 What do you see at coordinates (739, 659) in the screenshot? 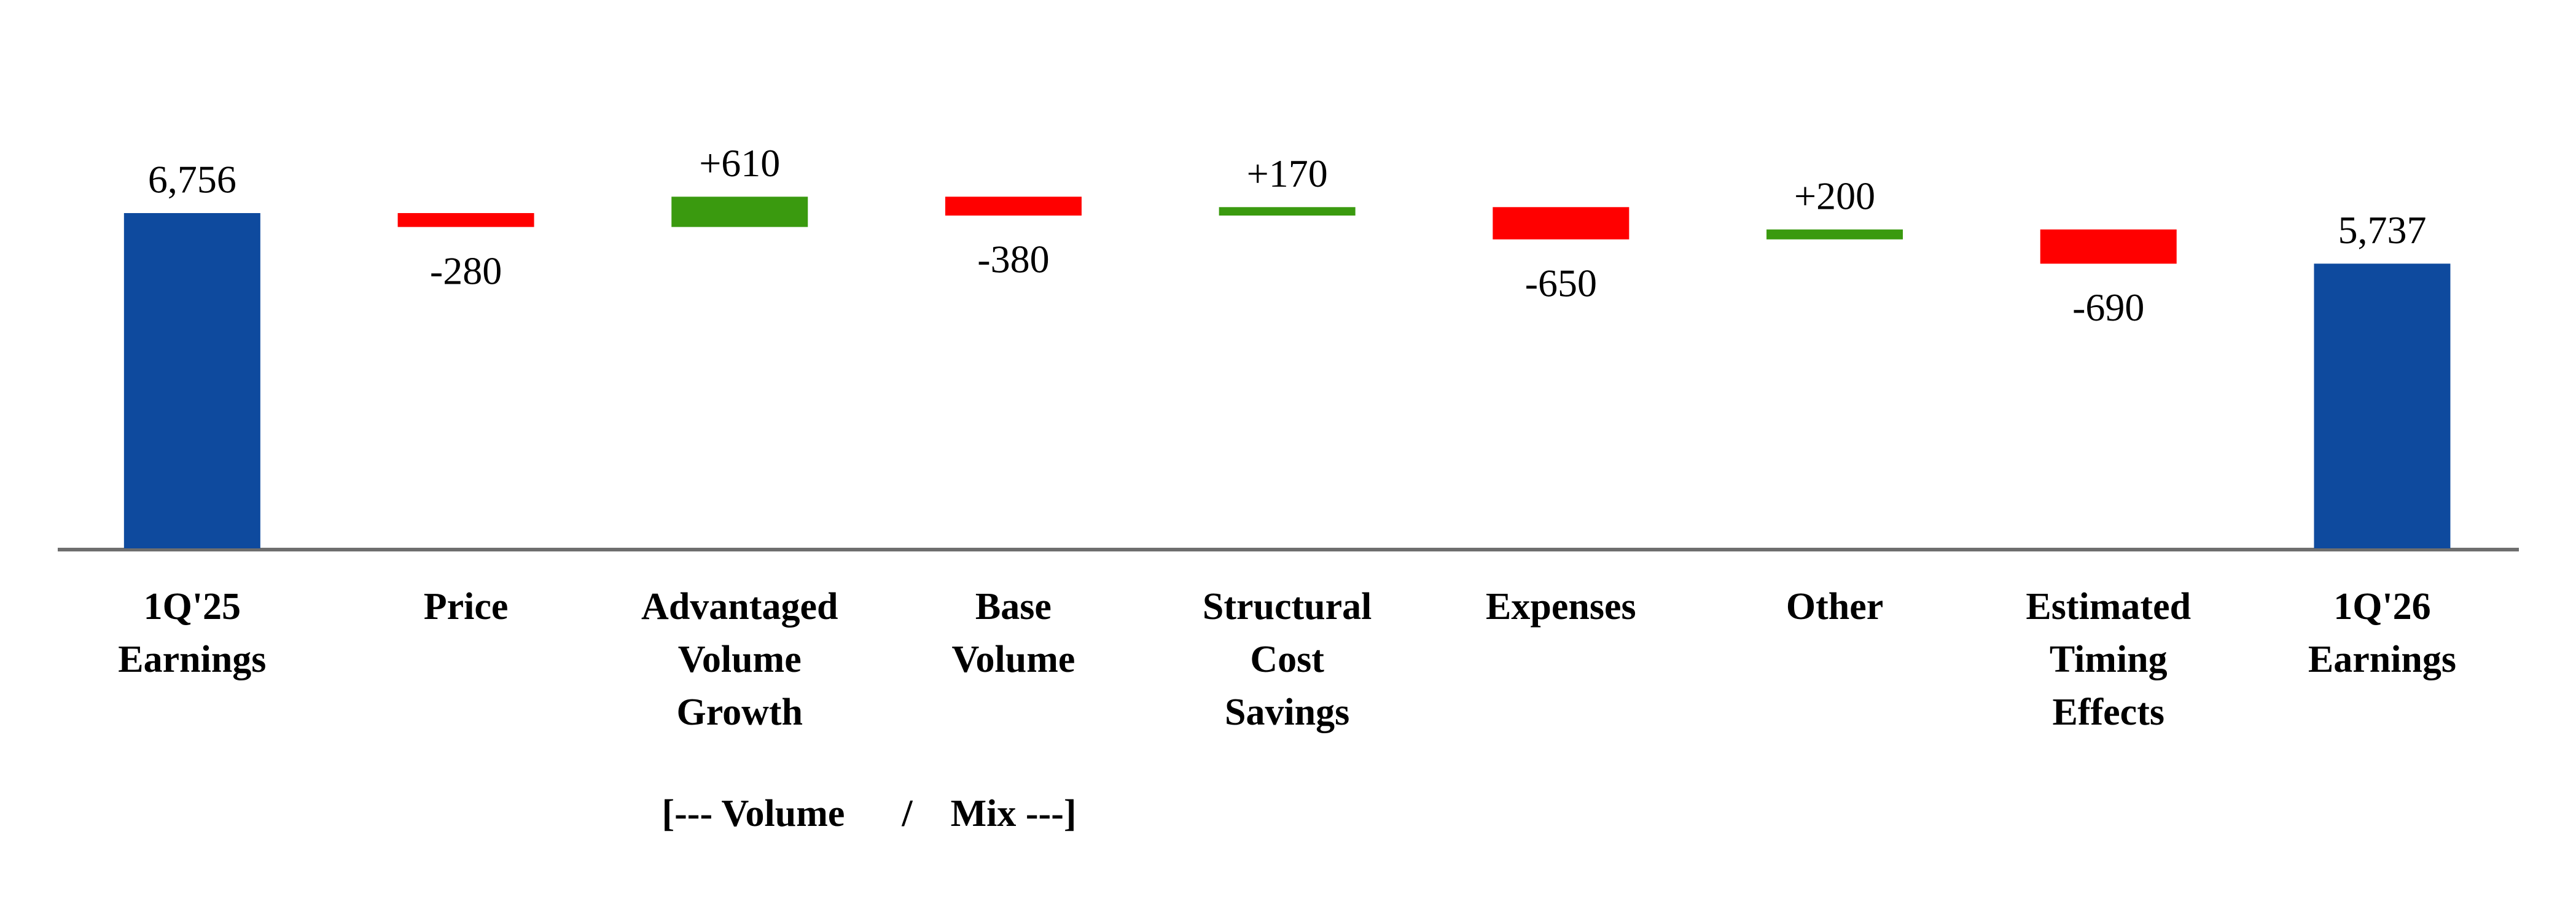
I see `category-label: Advantaged Volume Growth` at bounding box center [739, 659].